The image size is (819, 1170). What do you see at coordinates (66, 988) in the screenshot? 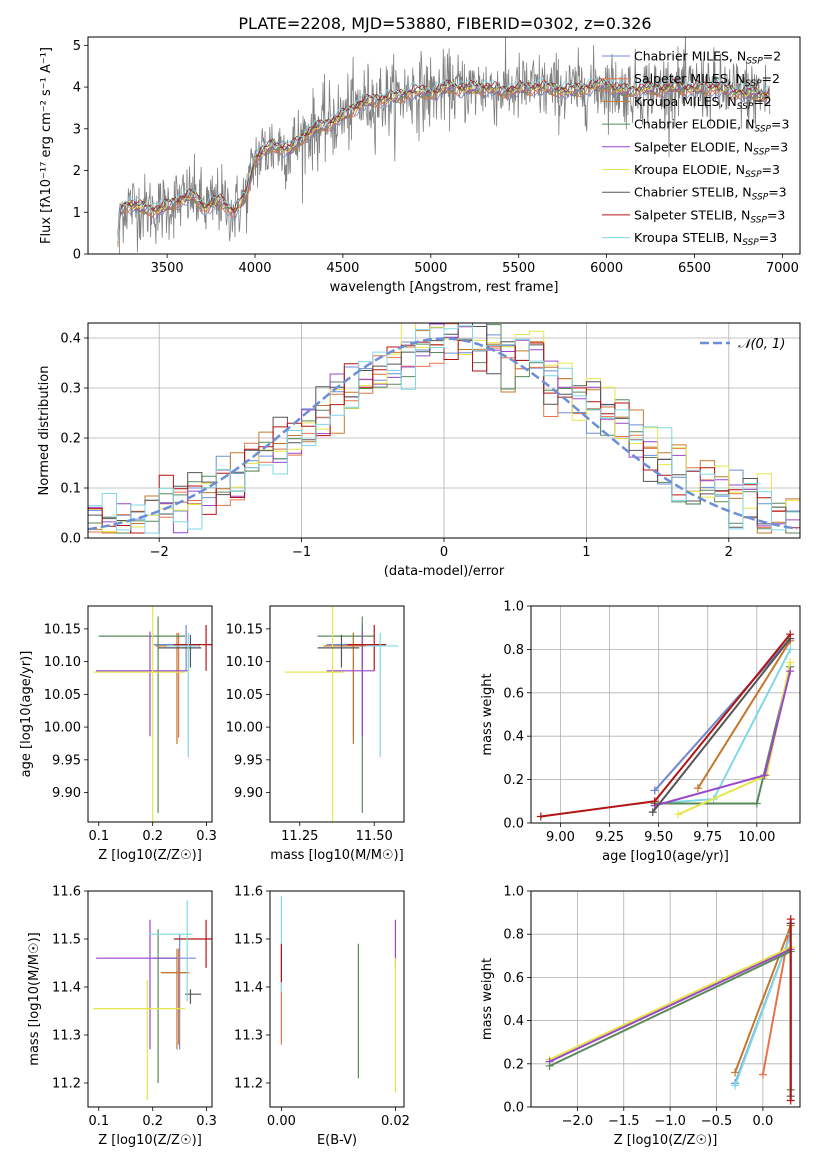
I see `y-tick-label: 11.4` at bounding box center [66, 988].